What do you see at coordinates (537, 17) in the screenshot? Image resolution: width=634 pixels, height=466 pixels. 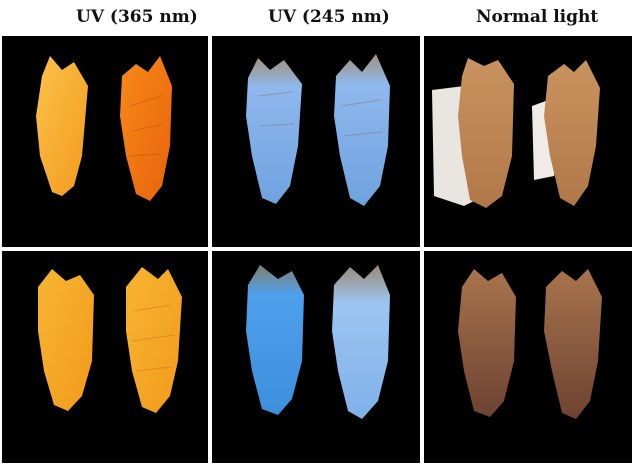 I see `column-header-normal-light: Normal light` at bounding box center [537, 17].